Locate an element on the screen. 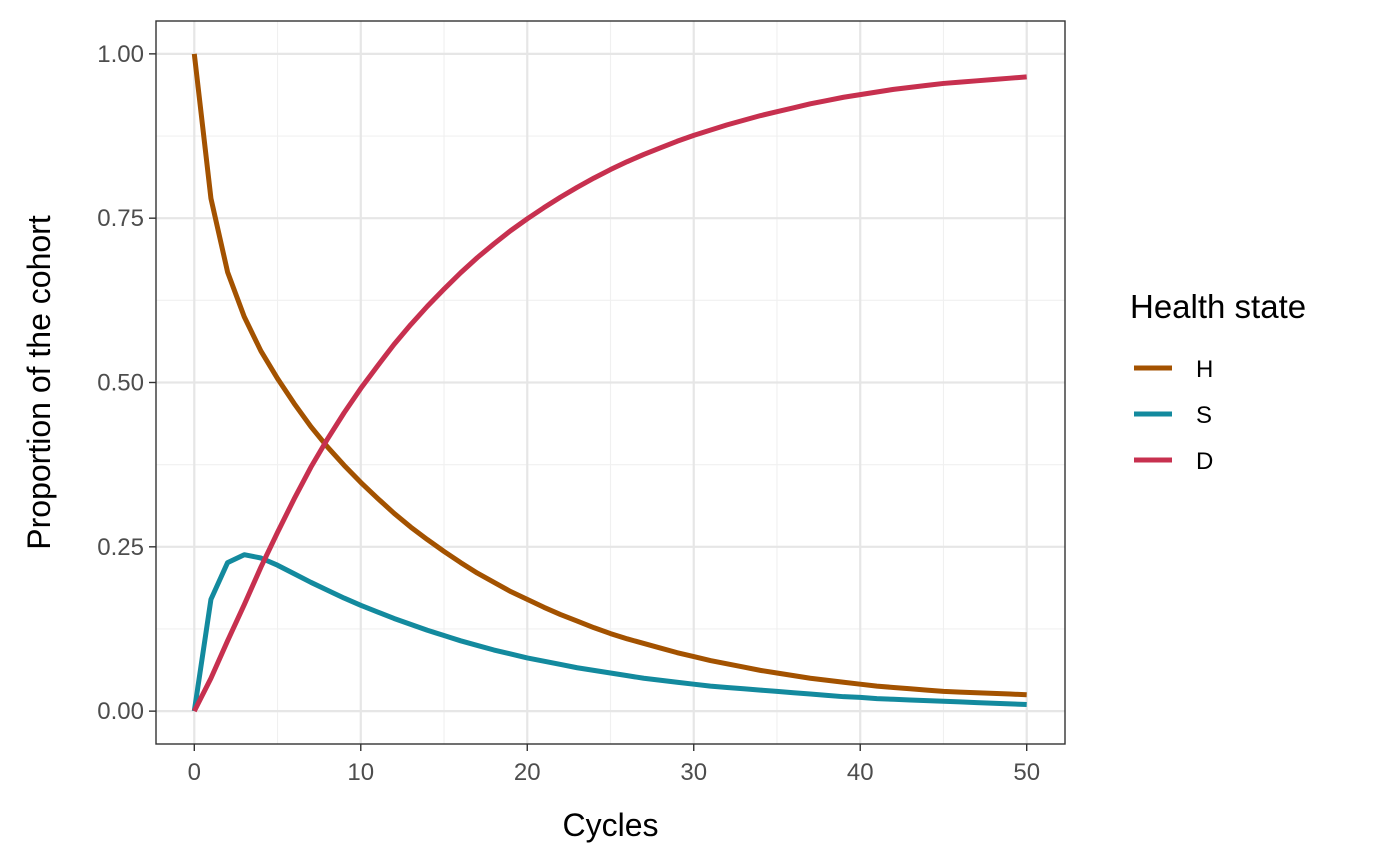 The width and height of the screenshot is (1400, 865). legend-title: Health state is located at coordinates (1218, 306).